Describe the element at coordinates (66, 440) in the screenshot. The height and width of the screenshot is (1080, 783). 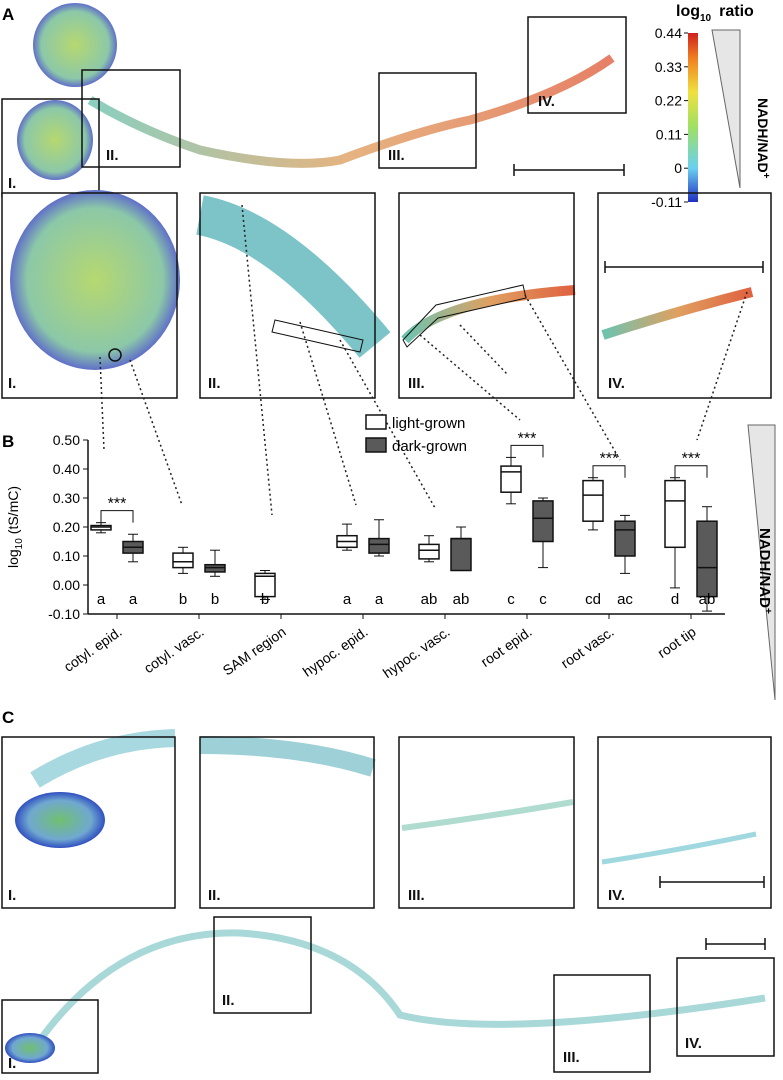
I see `y-tick-label: 0.50` at that location.